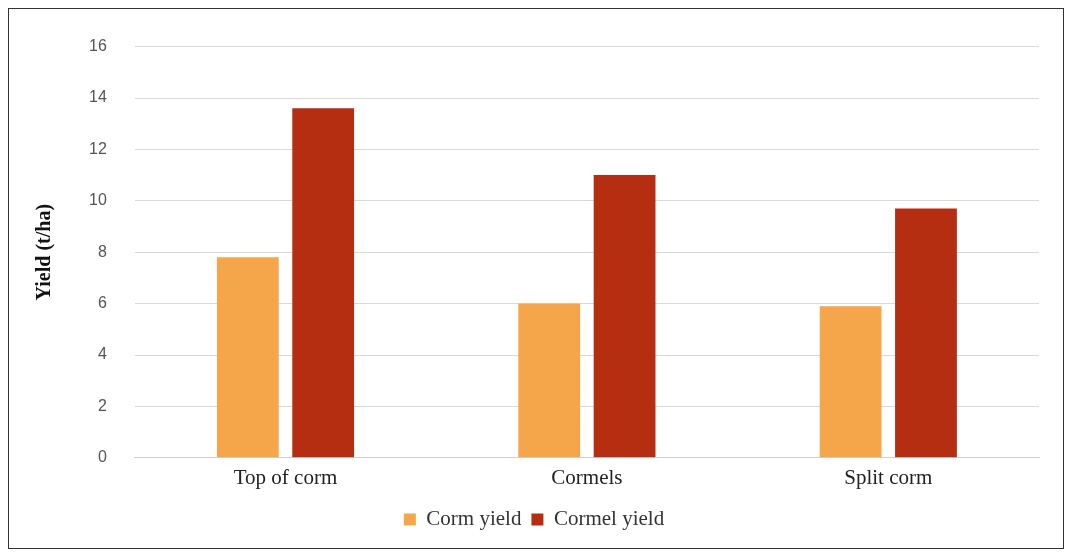  Describe the element at coordinates (102, 354) in the screenshot. I see `y-tick-label: 4` at that location.